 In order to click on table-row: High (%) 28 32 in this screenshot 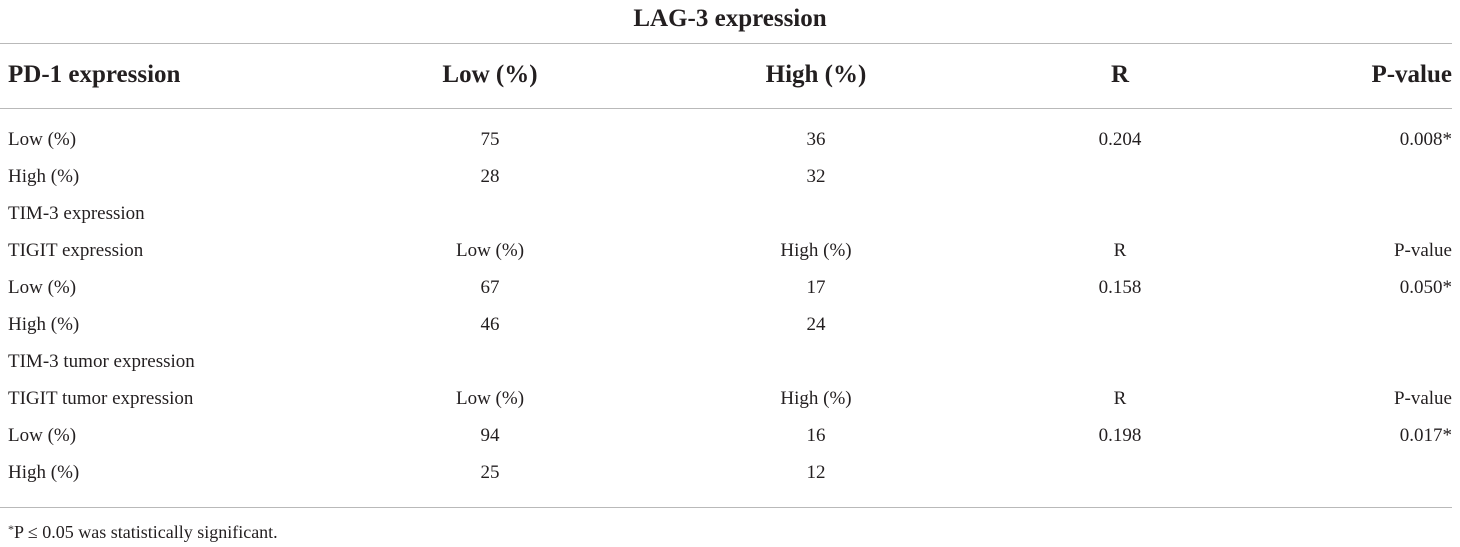, I will do `click(730, 177)`.